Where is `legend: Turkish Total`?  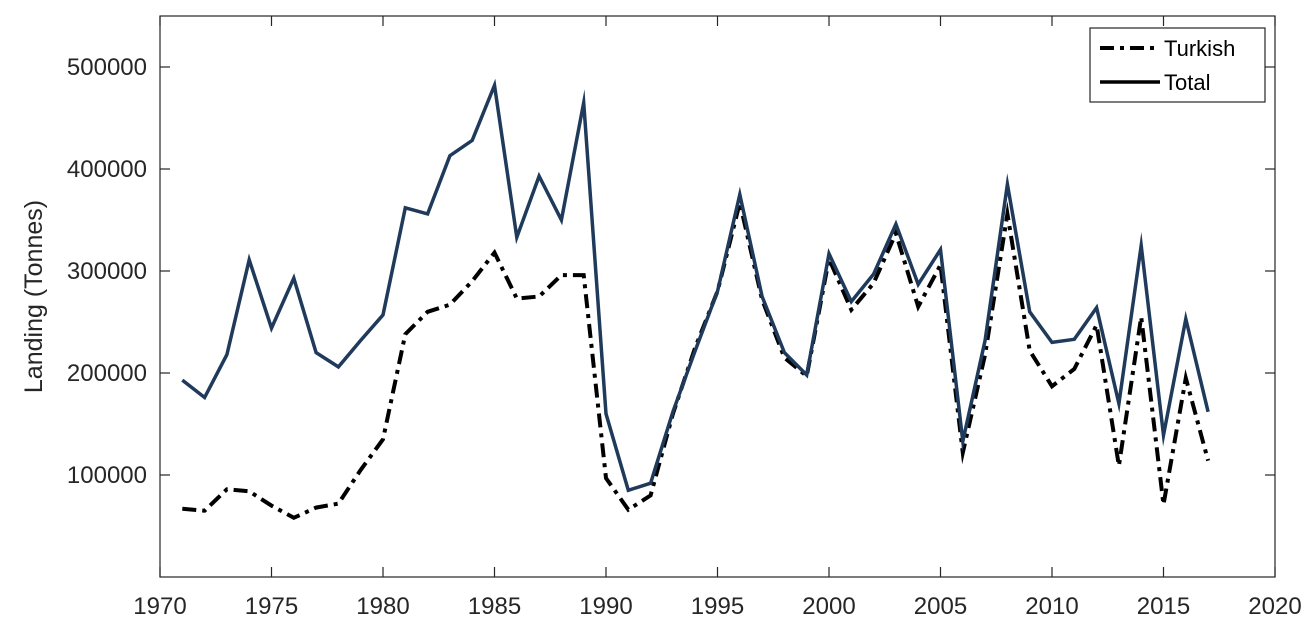 legend: Turkish Total is located at coordinates (1177, 65).